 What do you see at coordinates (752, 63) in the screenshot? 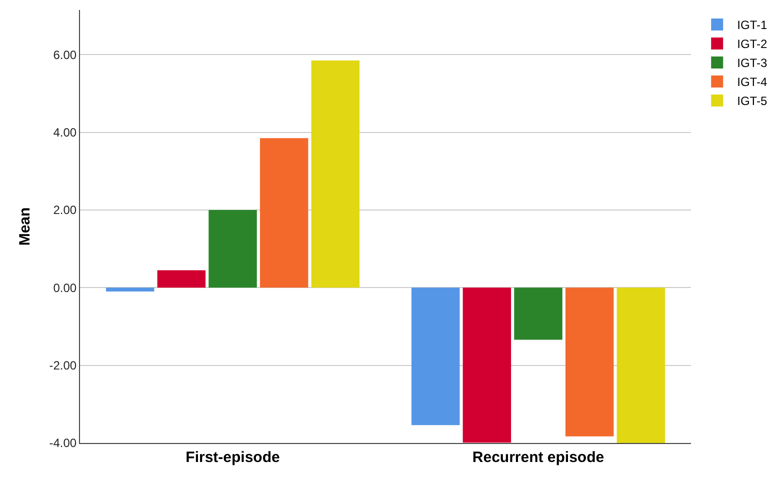
I see `legend-label: IGT-3` at bounding box center [752, 63].